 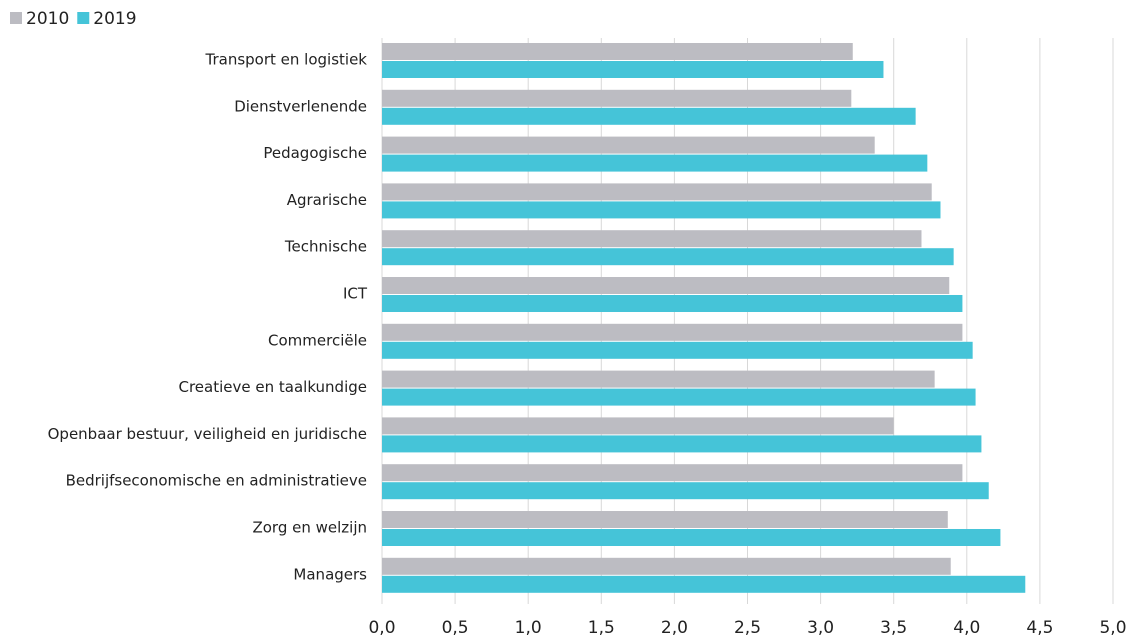 I want to click on x-tick-label: 1,5, so click(x=601, y=628).